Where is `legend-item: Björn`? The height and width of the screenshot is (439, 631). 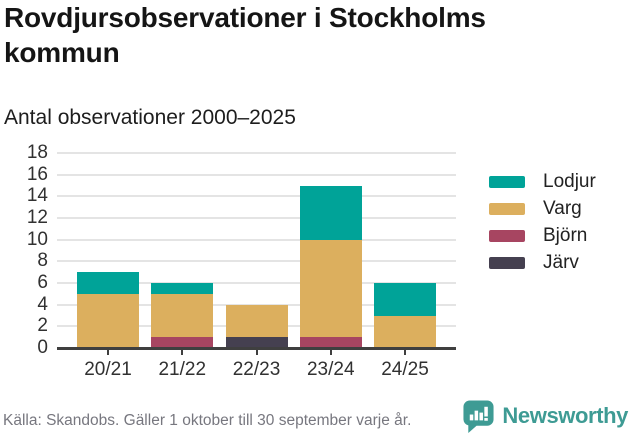
legend-item: Björn is located at coordinates (542, 235).